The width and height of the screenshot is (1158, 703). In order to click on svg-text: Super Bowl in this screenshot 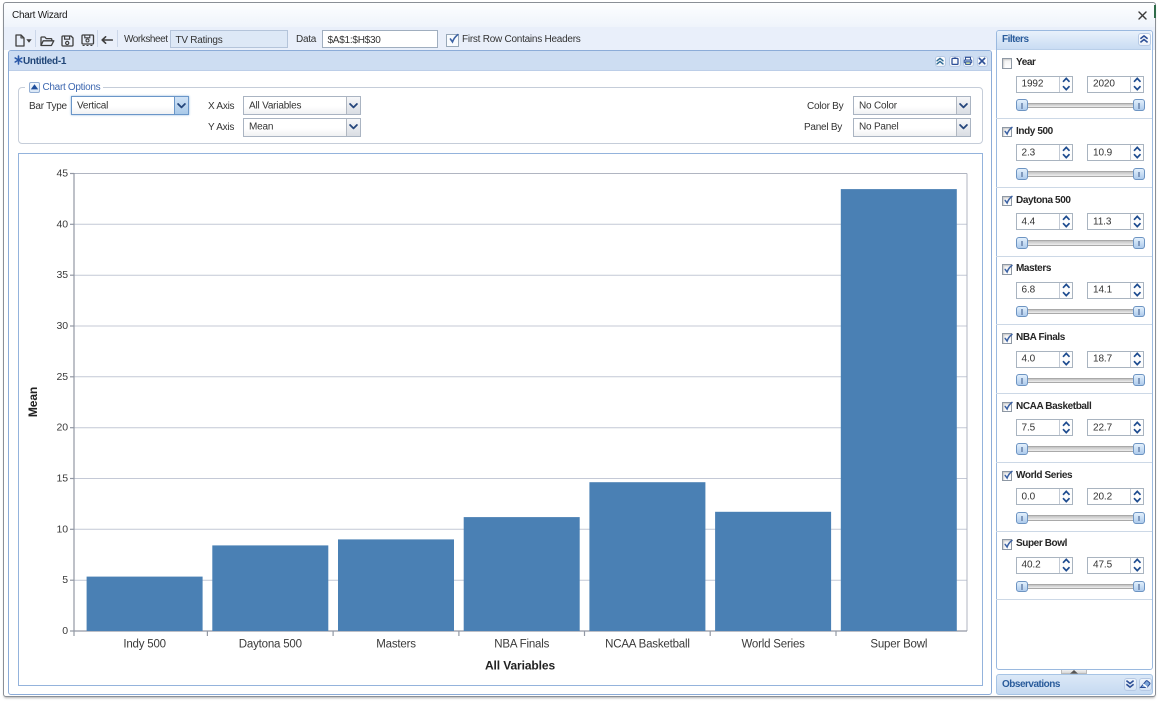, I will do `click(898, 645)`.